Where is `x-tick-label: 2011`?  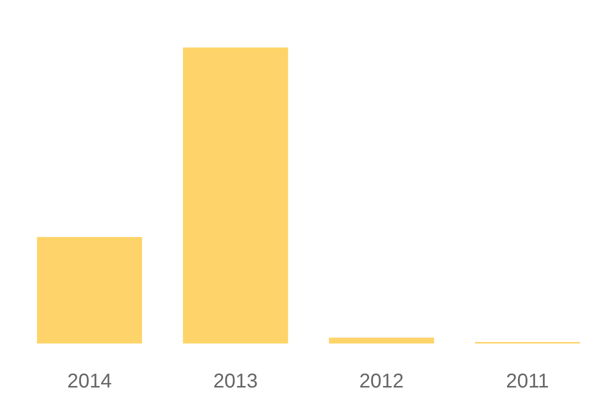
x-tick-label: 2011 is located at coordinates (528, 381).